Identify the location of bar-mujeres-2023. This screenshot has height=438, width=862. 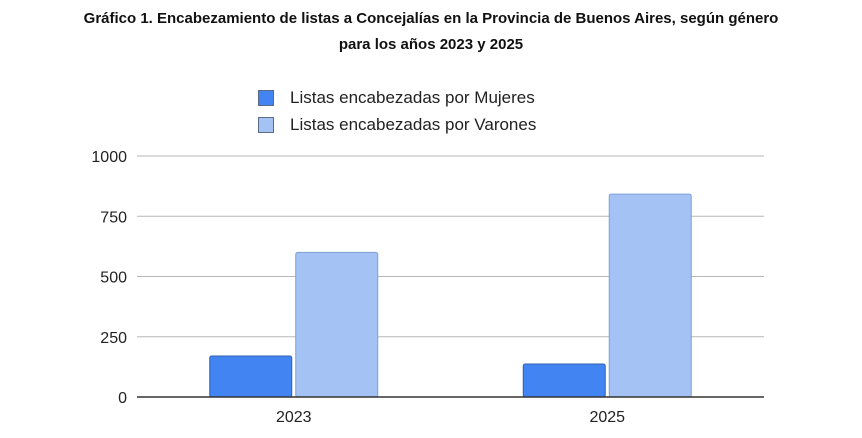
(251, 376).